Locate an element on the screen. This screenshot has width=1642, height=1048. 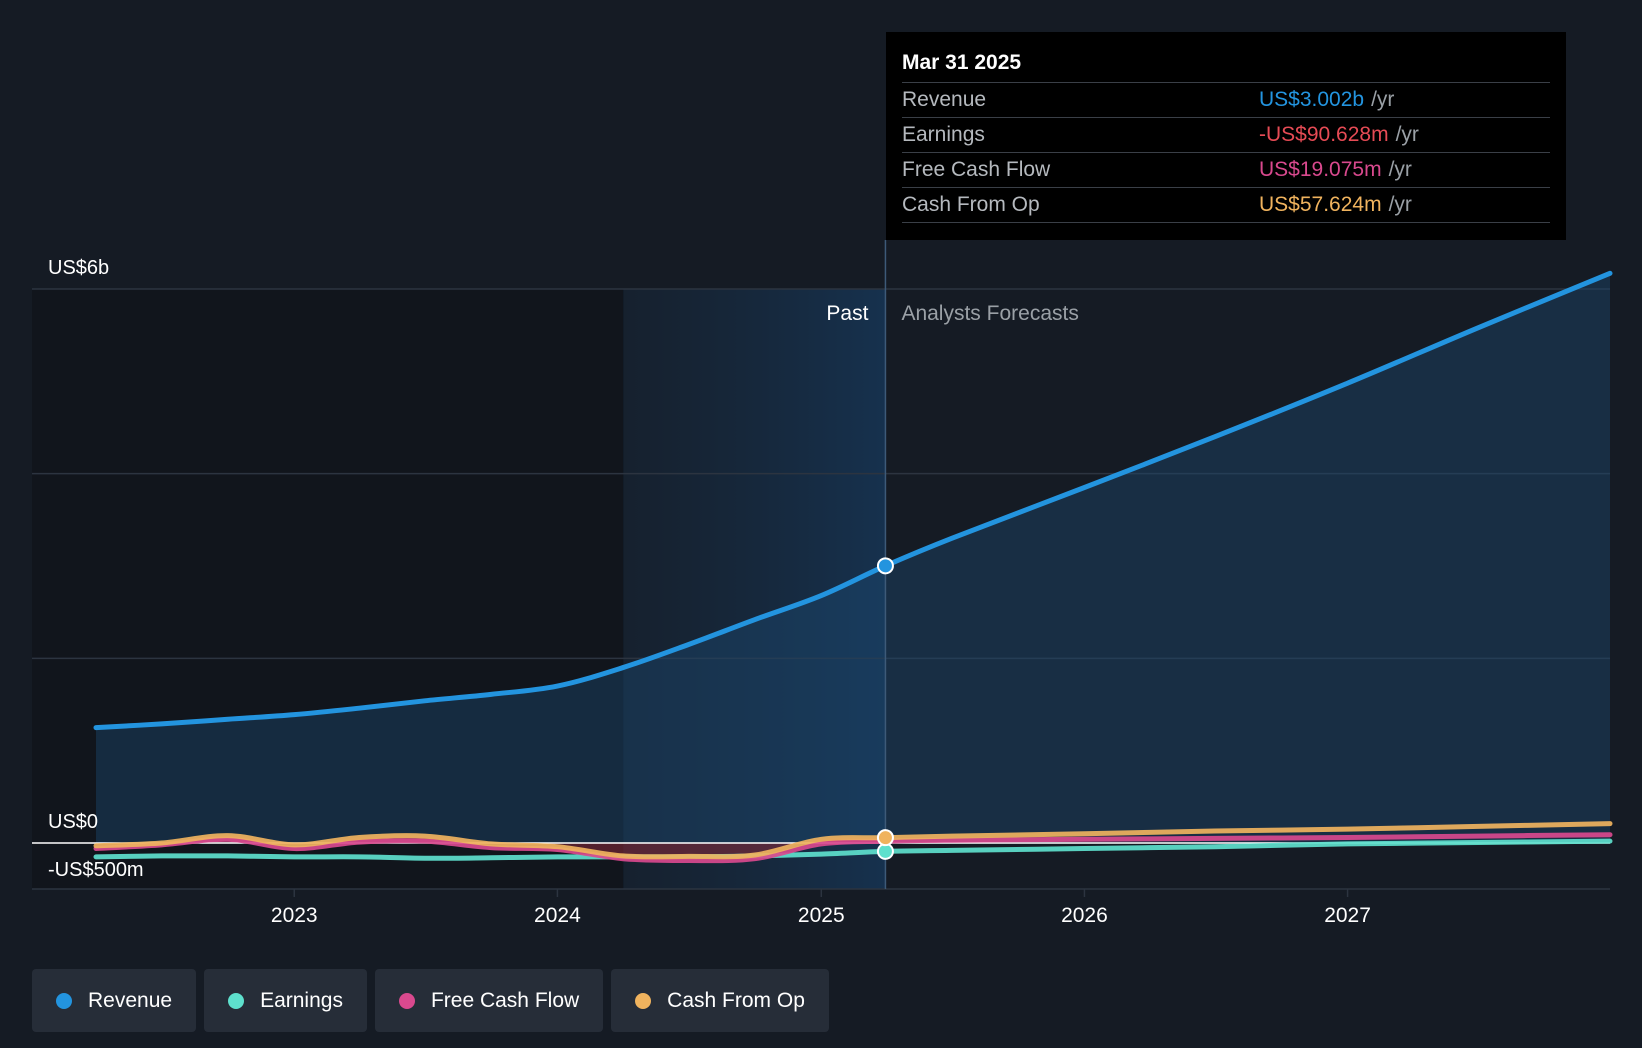
tooltip-row-earnings: Earnings -US$90.628m/yr is located at coordinates (1226, 135).